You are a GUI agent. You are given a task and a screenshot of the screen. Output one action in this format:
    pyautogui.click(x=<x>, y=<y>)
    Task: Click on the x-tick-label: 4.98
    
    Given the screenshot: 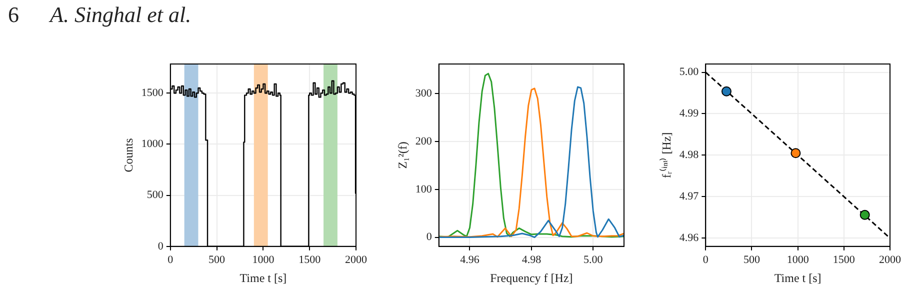 What is the action you would take?
    pyautogui.click(x=532, y=260)
    